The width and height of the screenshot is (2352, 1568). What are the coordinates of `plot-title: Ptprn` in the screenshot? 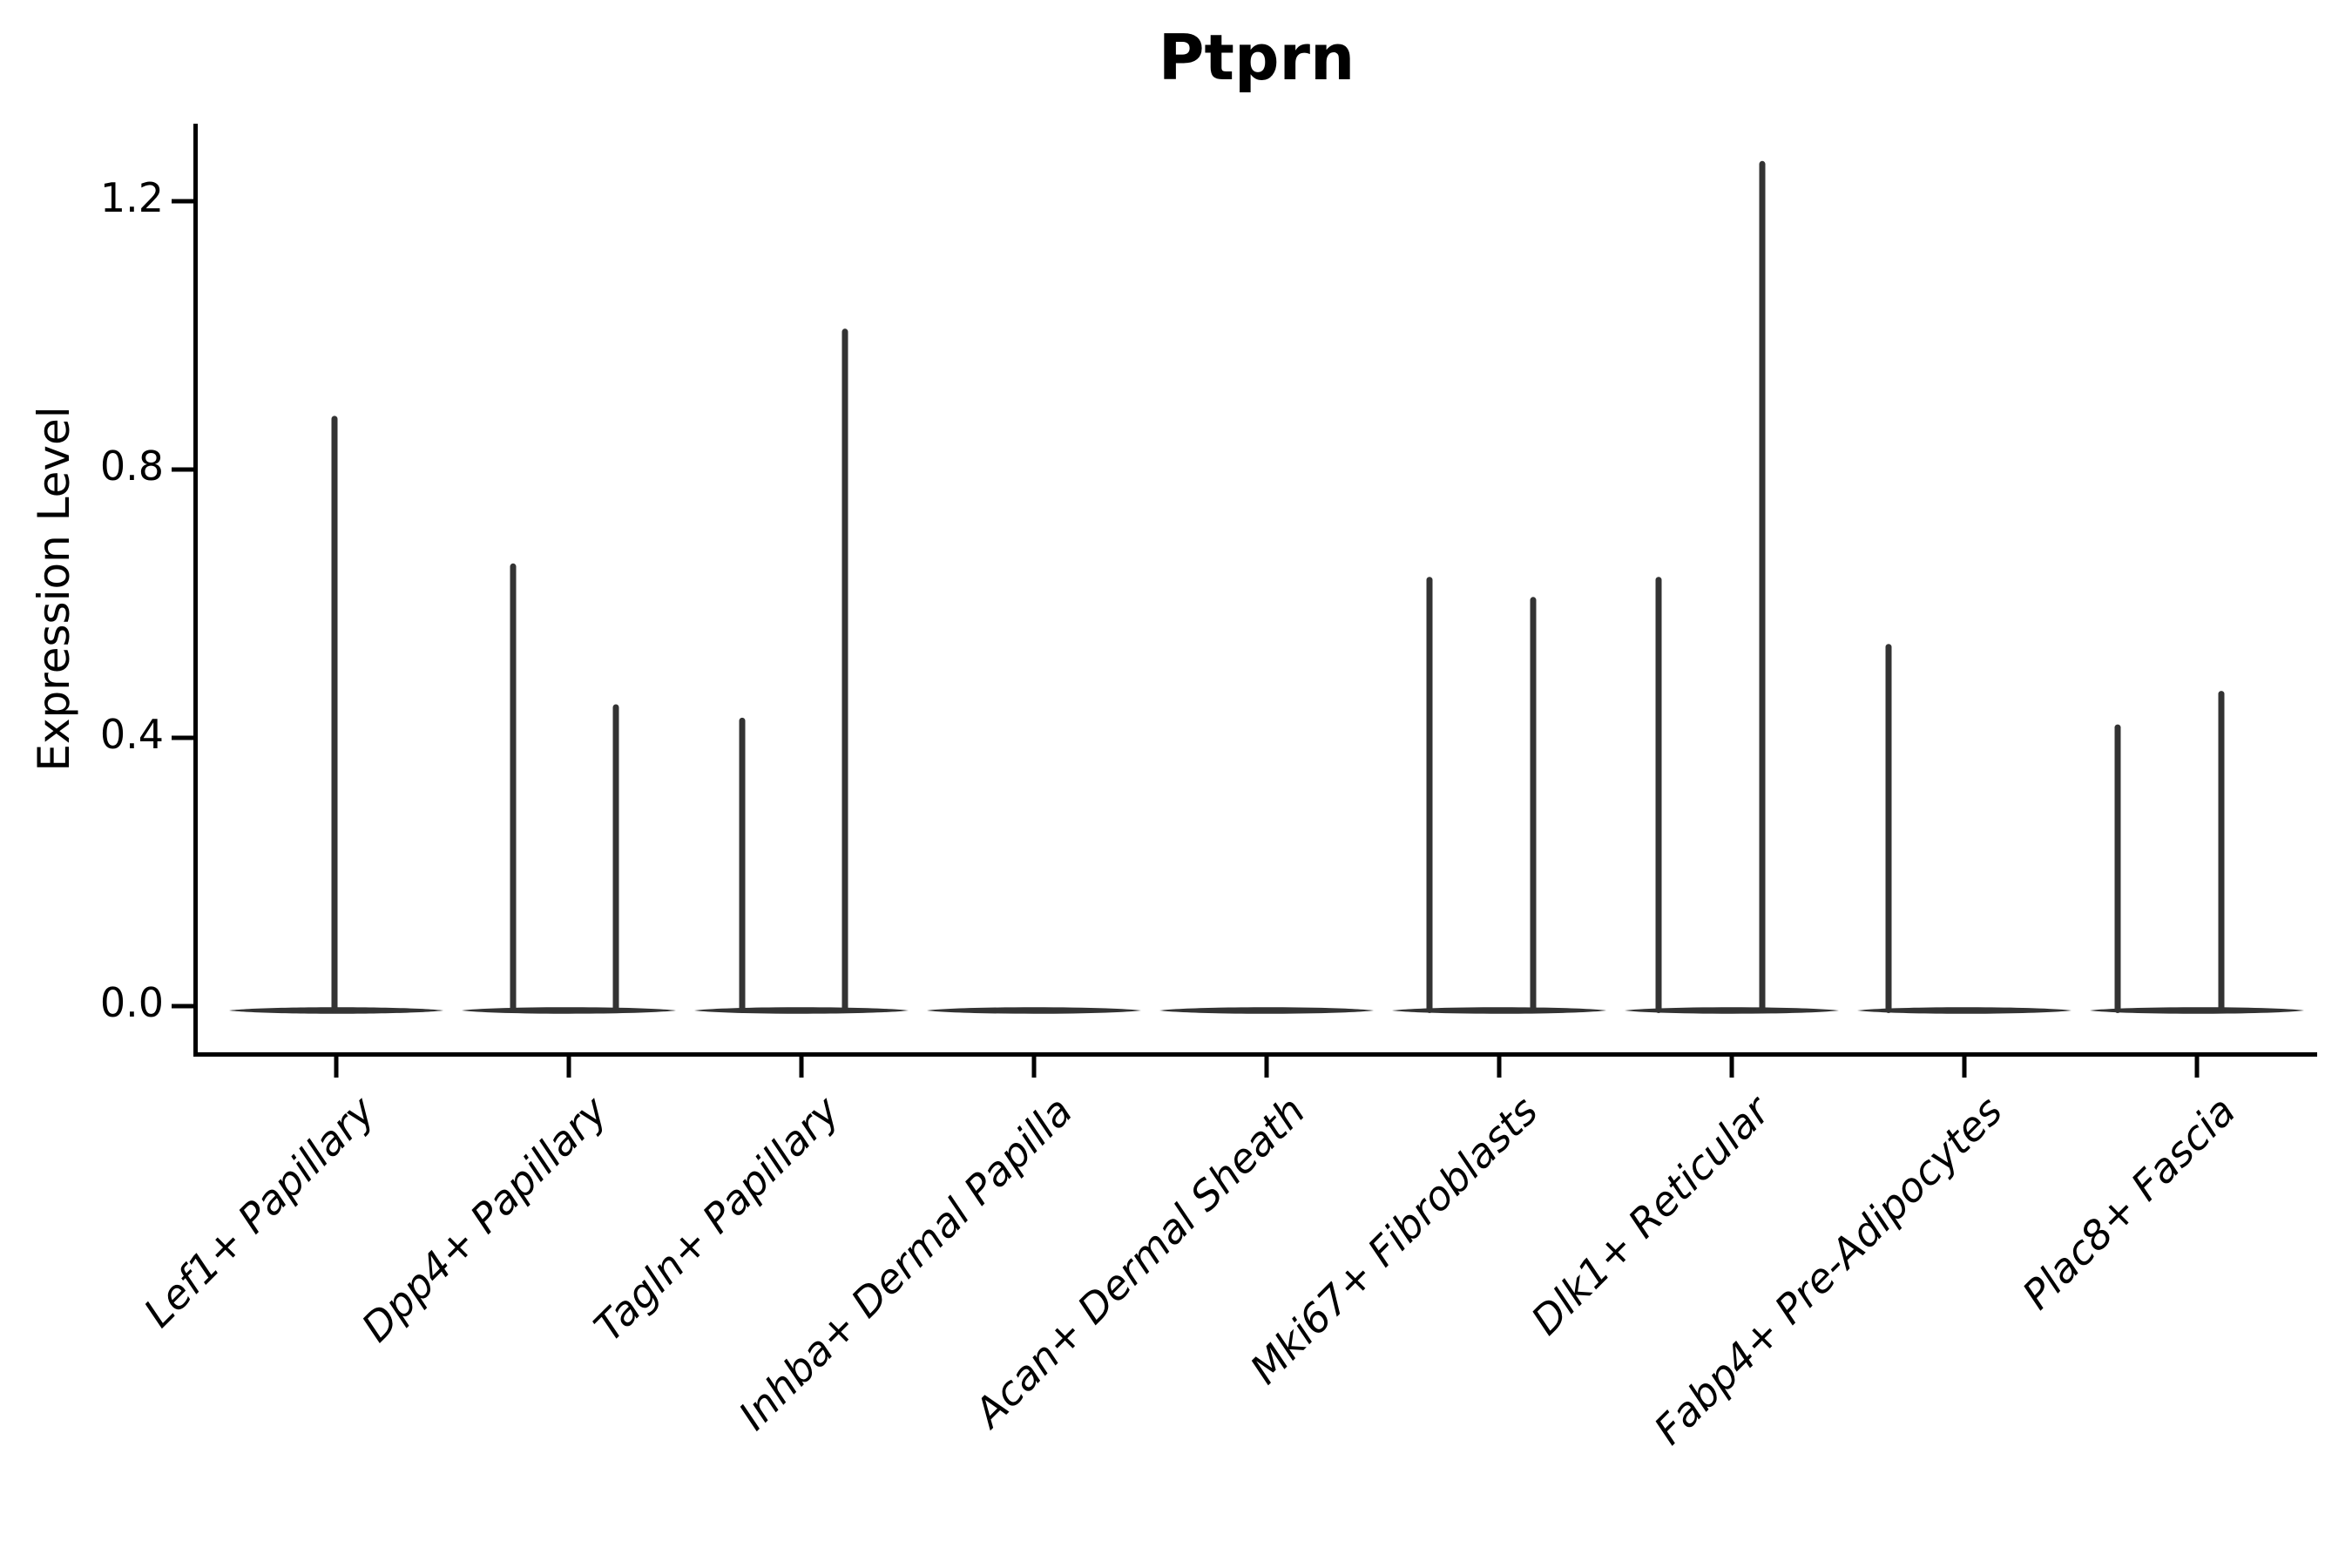 It's located at (1256, 58).